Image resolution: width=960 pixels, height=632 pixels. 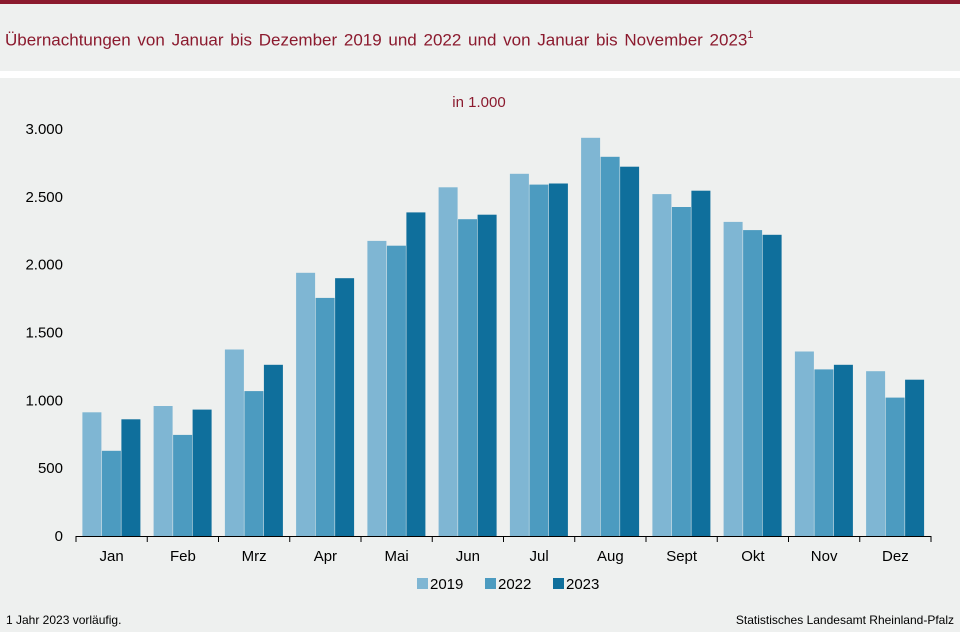 I want to click on source-note: Statistisches Landesamt Rheinland-Pfalz, so click(x=844, y=620).